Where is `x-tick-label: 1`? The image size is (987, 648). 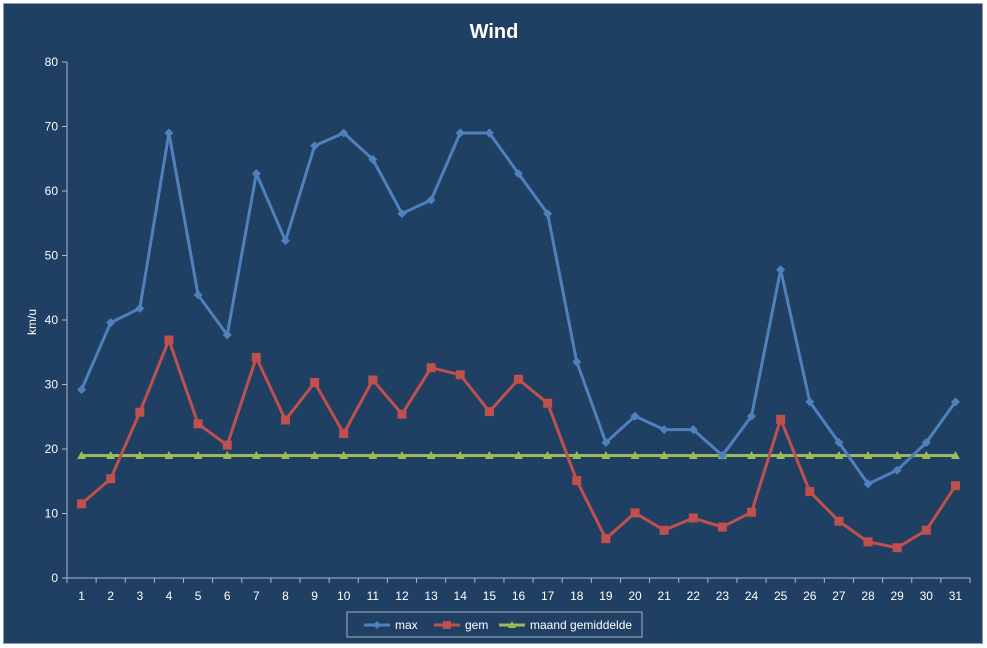
x-tick-label: 1 is located at coordinates (81, 596).